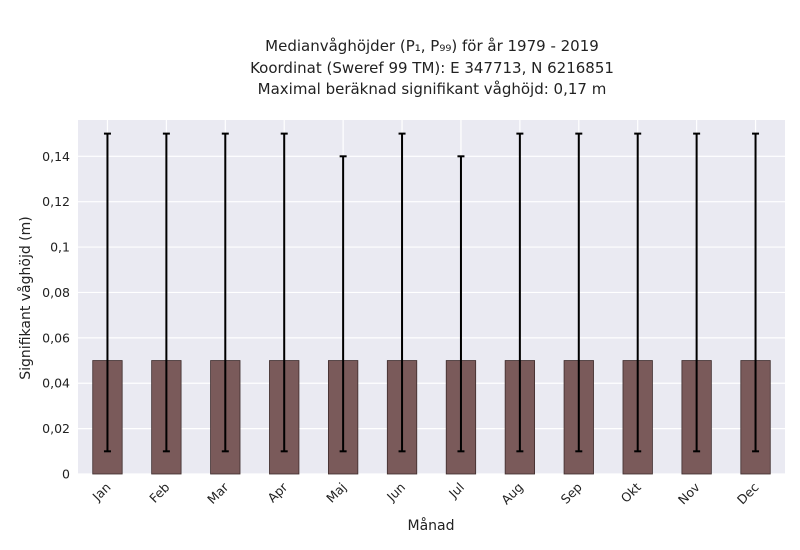  Describe the element at coordinates (748, 493) in the screenshot. I see `x-tick-label: Dec` at that location.